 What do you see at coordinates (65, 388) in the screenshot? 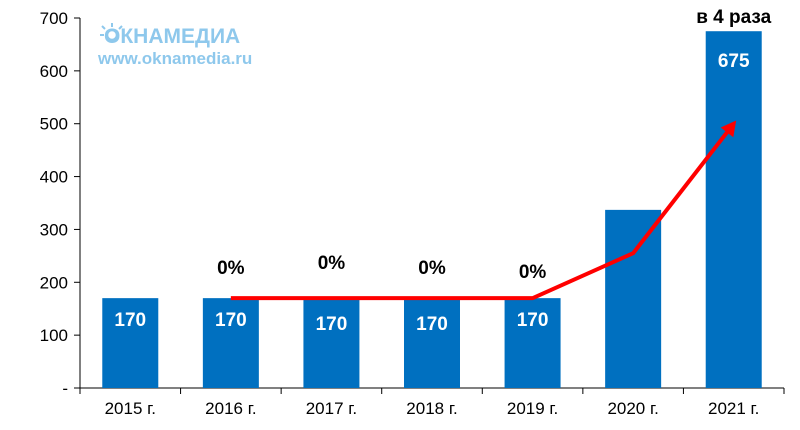
I see `y-tick-label: -` at bounding box center [65, 388].